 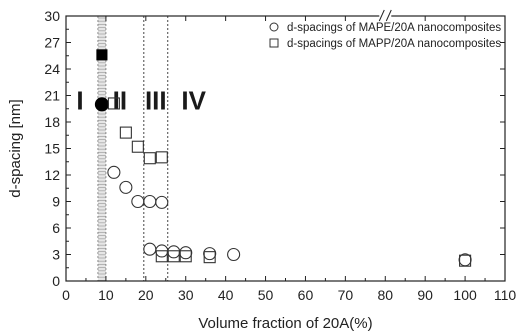 I want to click on y-tick-label: 30, so click(x=52, y=16).